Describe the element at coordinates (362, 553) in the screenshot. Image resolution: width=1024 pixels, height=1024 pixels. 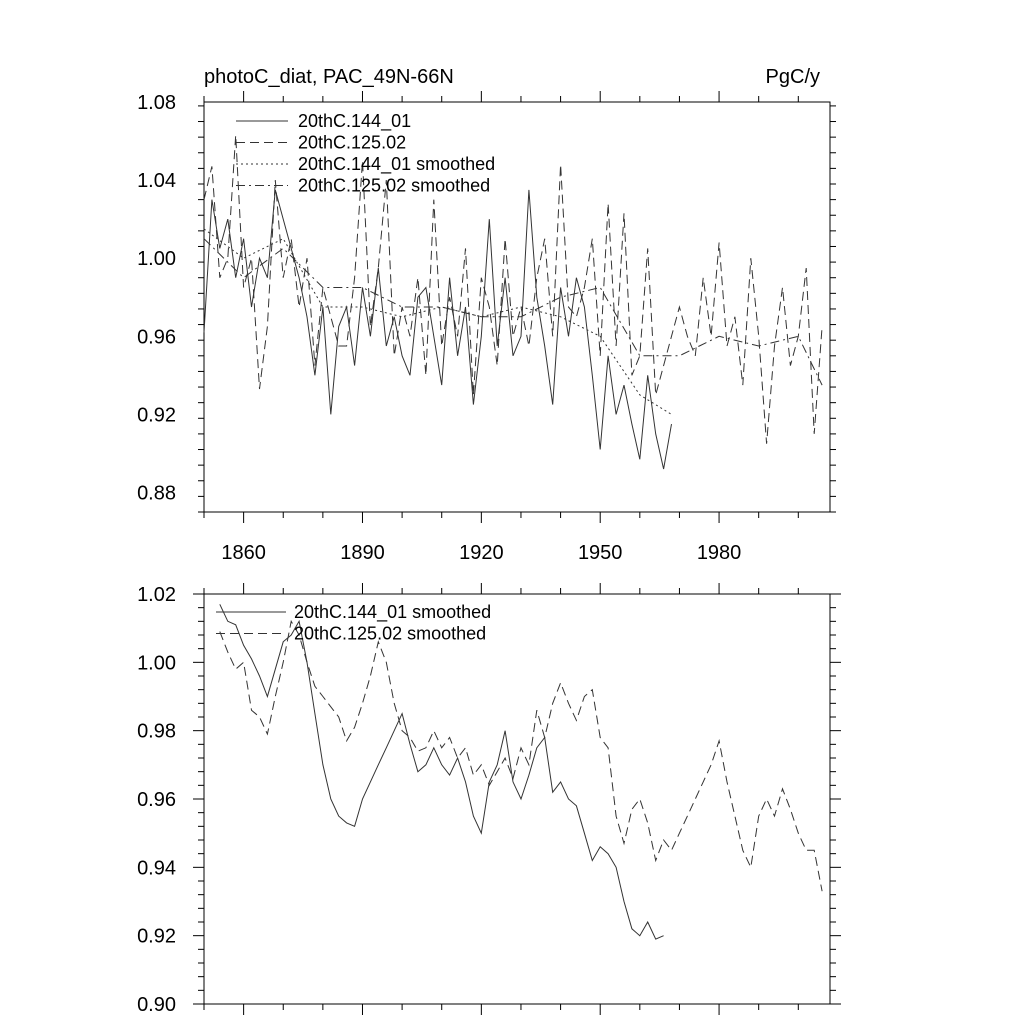
I see `x-tick-label: 1890` at that location.